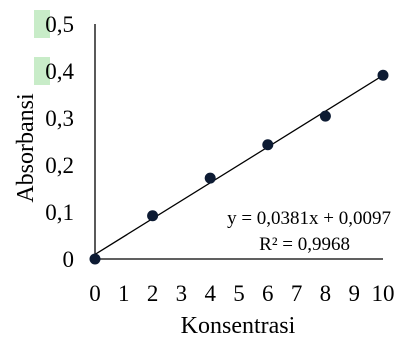 This screenshot has height=342, width=401. I want to click on y-axis-title: Absorbansi, so click(26, 148).